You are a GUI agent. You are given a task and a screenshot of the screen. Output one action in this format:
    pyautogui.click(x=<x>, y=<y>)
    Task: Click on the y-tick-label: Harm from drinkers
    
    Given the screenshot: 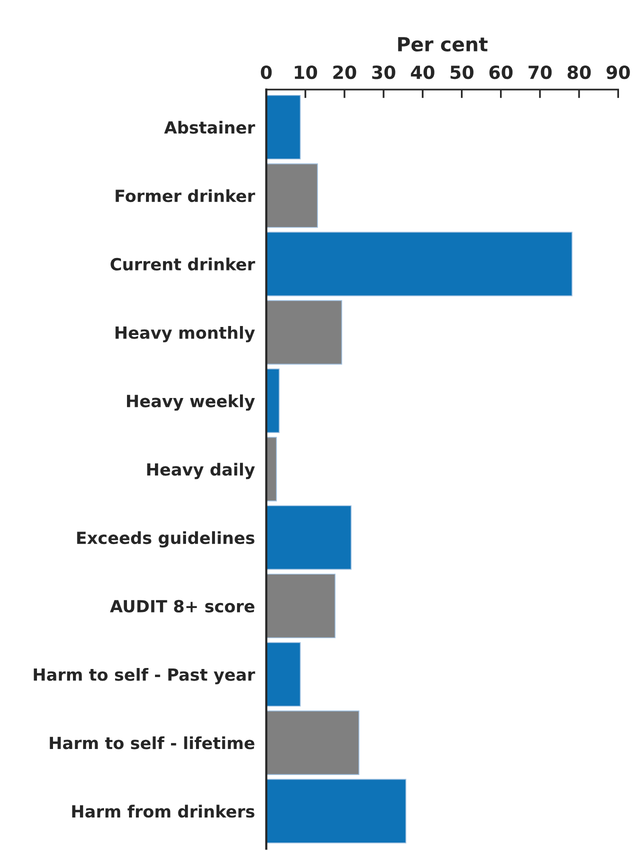 What is the action you would take?
    pyautogui.click(x=163, y=811)
    